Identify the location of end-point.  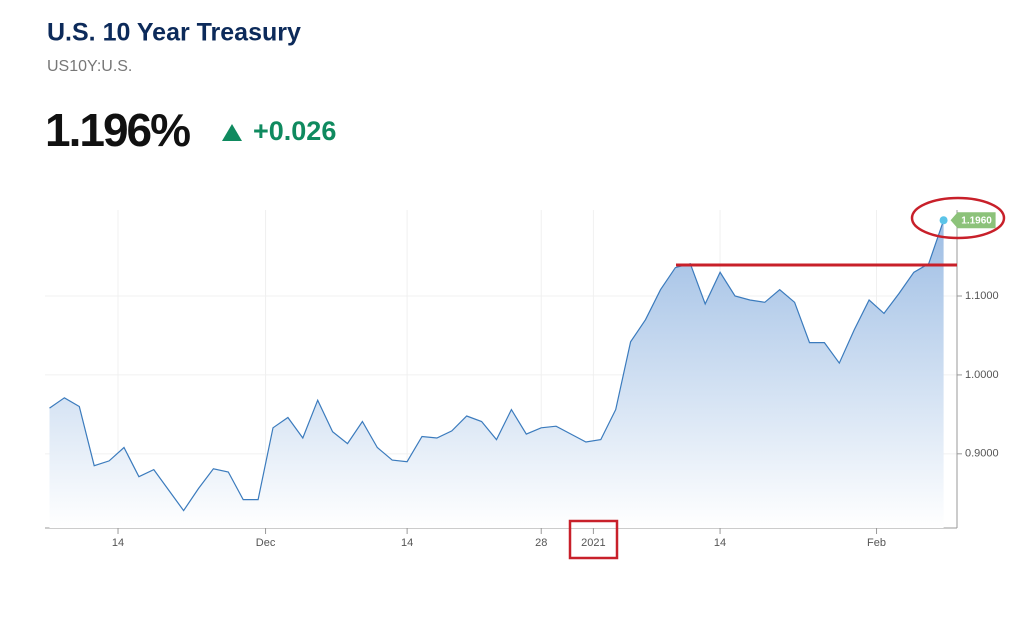
(943, 220).